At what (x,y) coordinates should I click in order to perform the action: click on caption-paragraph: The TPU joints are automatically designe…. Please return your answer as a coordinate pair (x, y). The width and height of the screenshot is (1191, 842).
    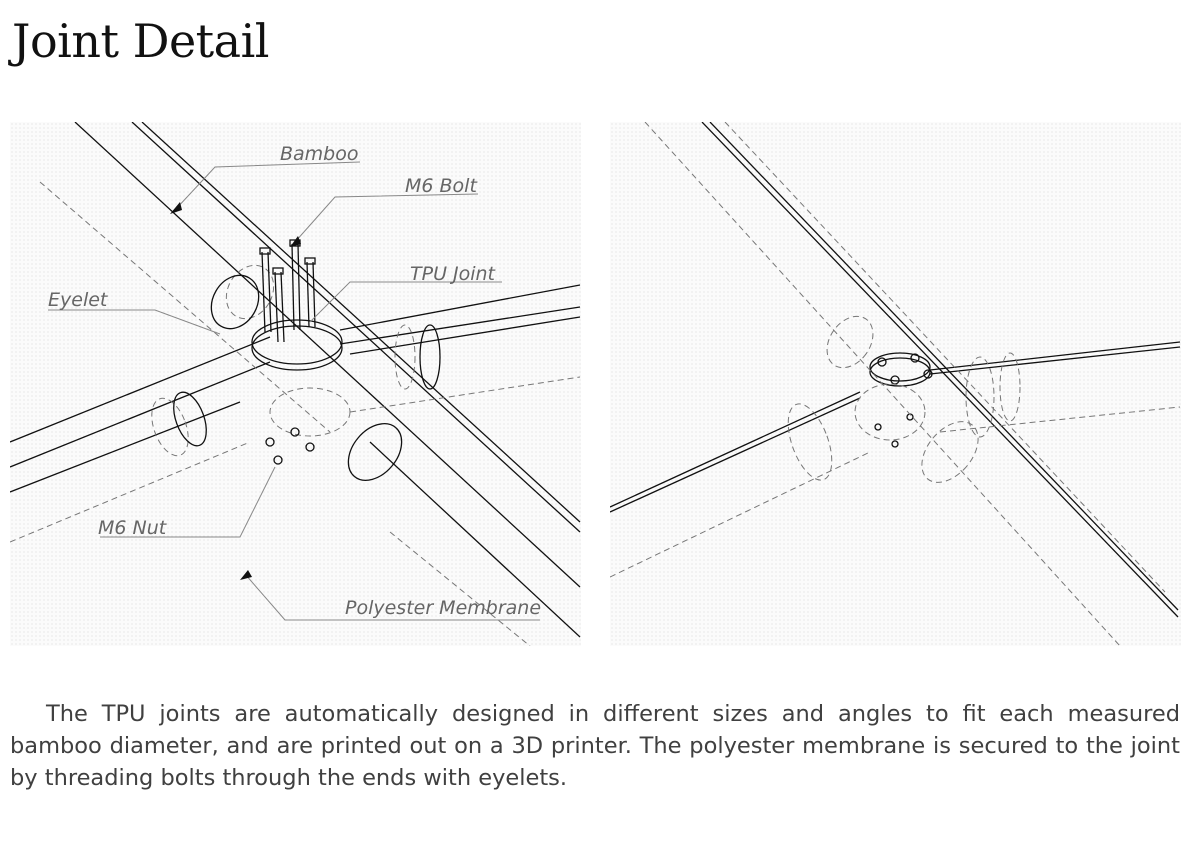
    Looking at the image, I should click on (595, 746).